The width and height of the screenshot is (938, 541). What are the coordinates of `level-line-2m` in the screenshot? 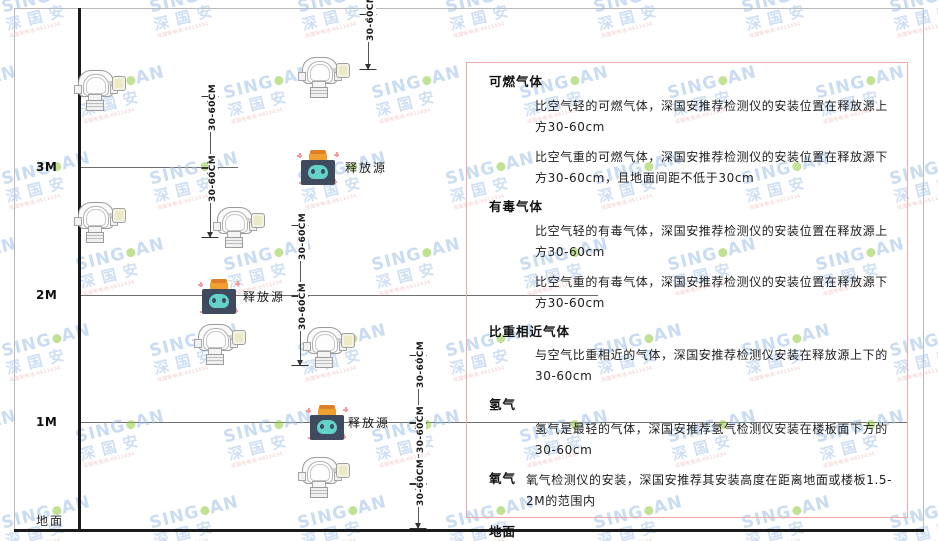 It's located at (338, 295).